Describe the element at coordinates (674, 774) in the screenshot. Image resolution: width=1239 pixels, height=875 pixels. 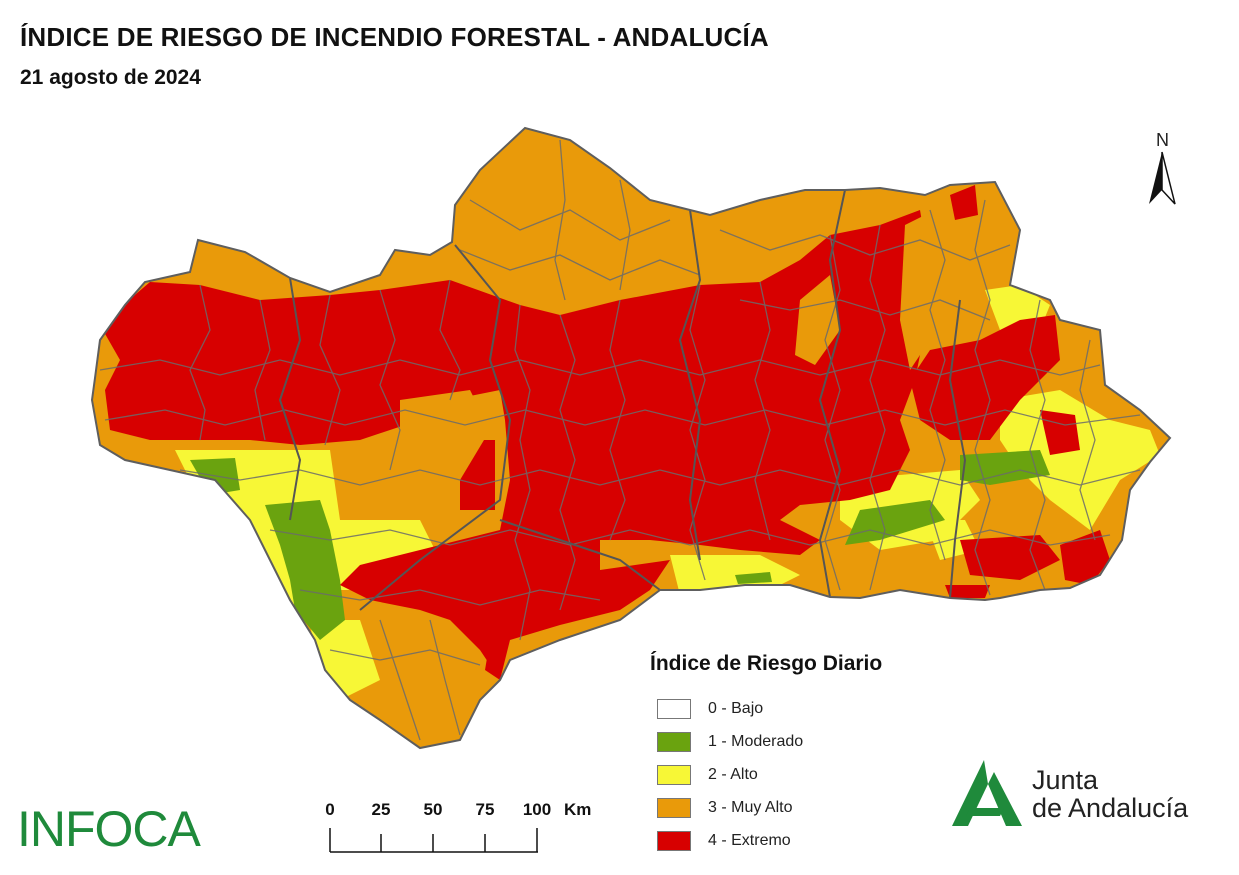
I see `legend-swatch-alto` at that location.